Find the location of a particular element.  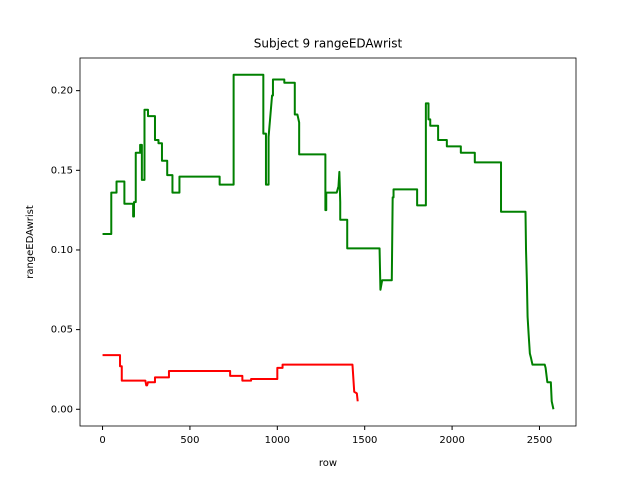

y-tick-label: 0.15 is located at coordinates (62, 170).